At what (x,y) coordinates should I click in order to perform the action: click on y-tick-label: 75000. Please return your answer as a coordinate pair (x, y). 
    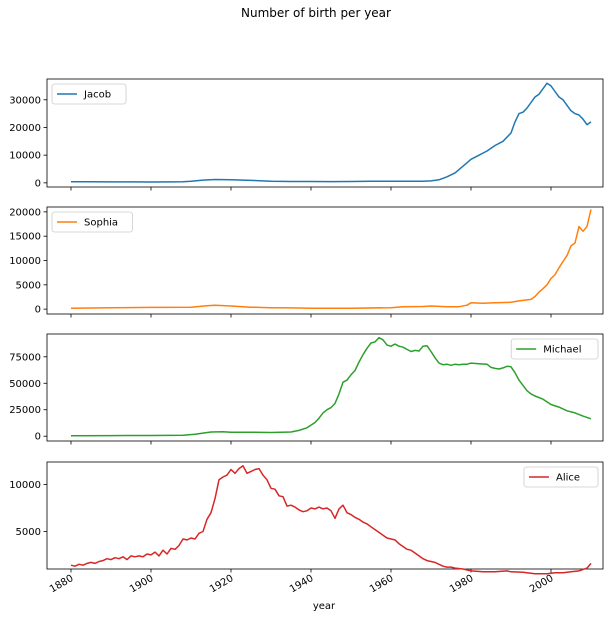
    Looking at the image, I should click on (25, 357).